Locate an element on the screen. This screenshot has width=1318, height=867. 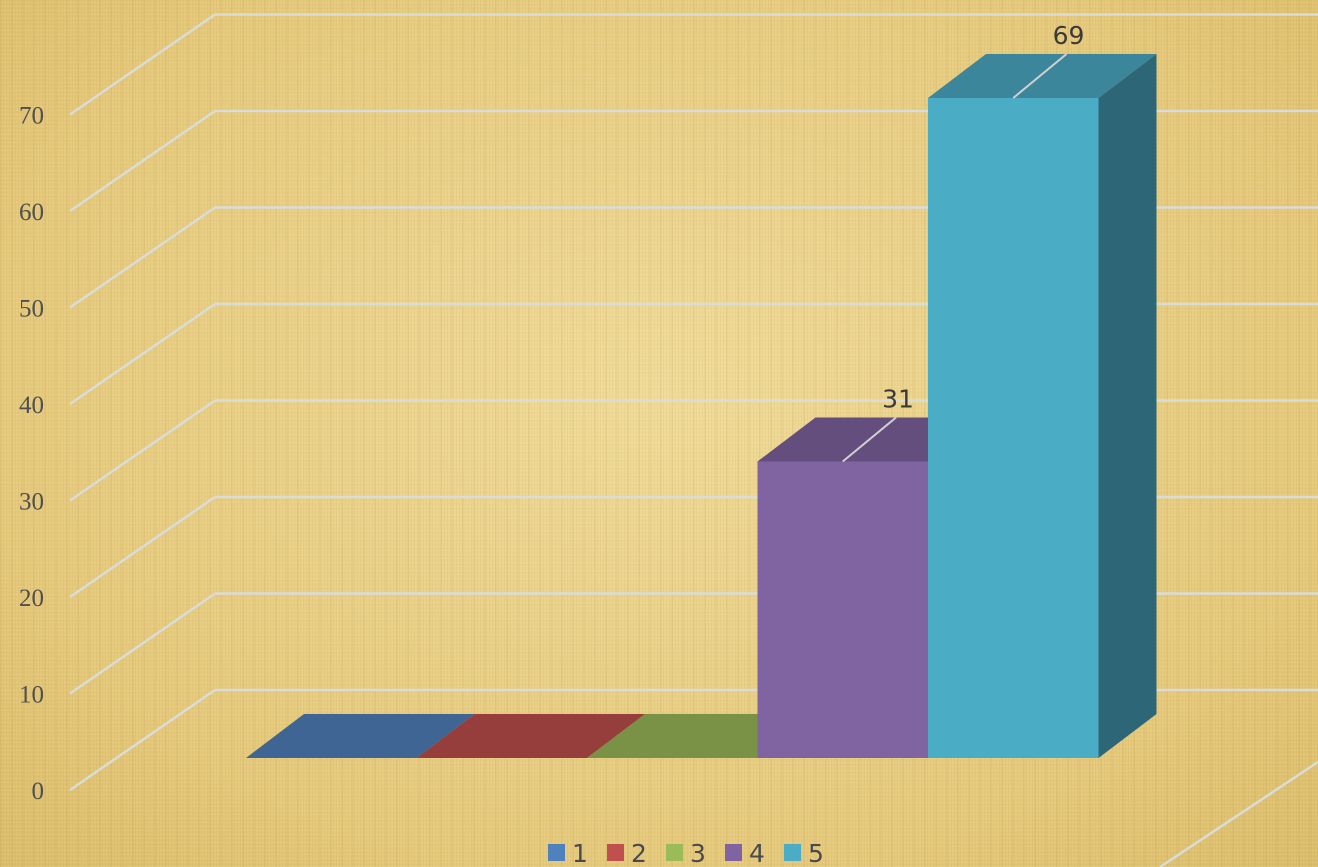
data-labels: 31 69 is located at coordinates (963, 242).